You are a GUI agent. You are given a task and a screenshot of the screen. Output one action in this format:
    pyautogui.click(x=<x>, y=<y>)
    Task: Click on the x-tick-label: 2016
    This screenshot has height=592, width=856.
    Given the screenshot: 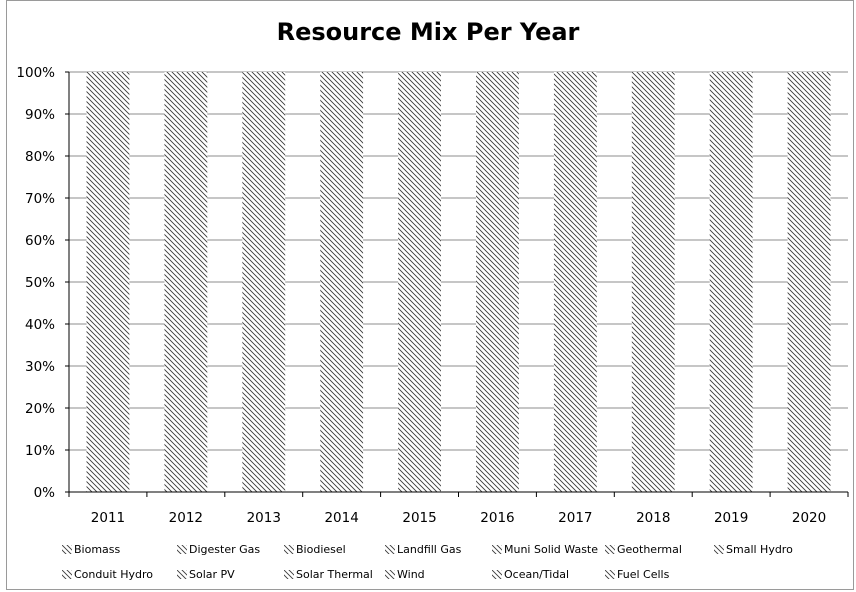 What is the action you would take?
    pyautogui.click(x=497, y=518)
    